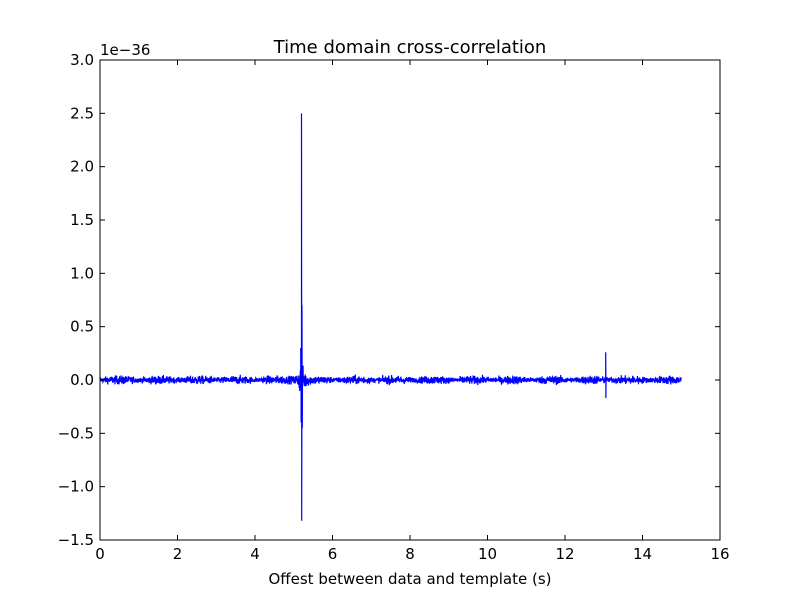  What do you see at coordinates (76, 487) in the screenshot?
I see `y-tick-label: −1.0` at bounding box center [76, 487].